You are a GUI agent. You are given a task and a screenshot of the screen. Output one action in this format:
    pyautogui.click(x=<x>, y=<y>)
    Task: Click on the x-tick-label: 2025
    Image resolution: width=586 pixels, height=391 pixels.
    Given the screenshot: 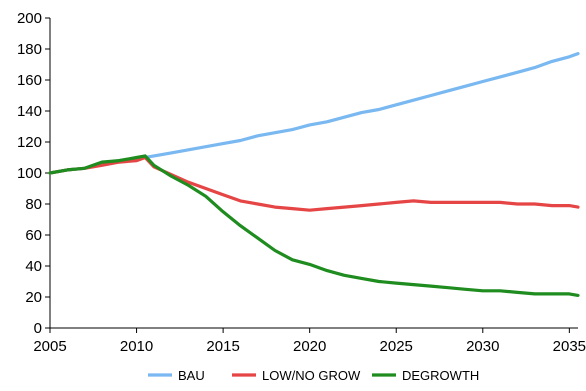 What is the action you would take?
    pyautogui.click(x=396, y=346)
    